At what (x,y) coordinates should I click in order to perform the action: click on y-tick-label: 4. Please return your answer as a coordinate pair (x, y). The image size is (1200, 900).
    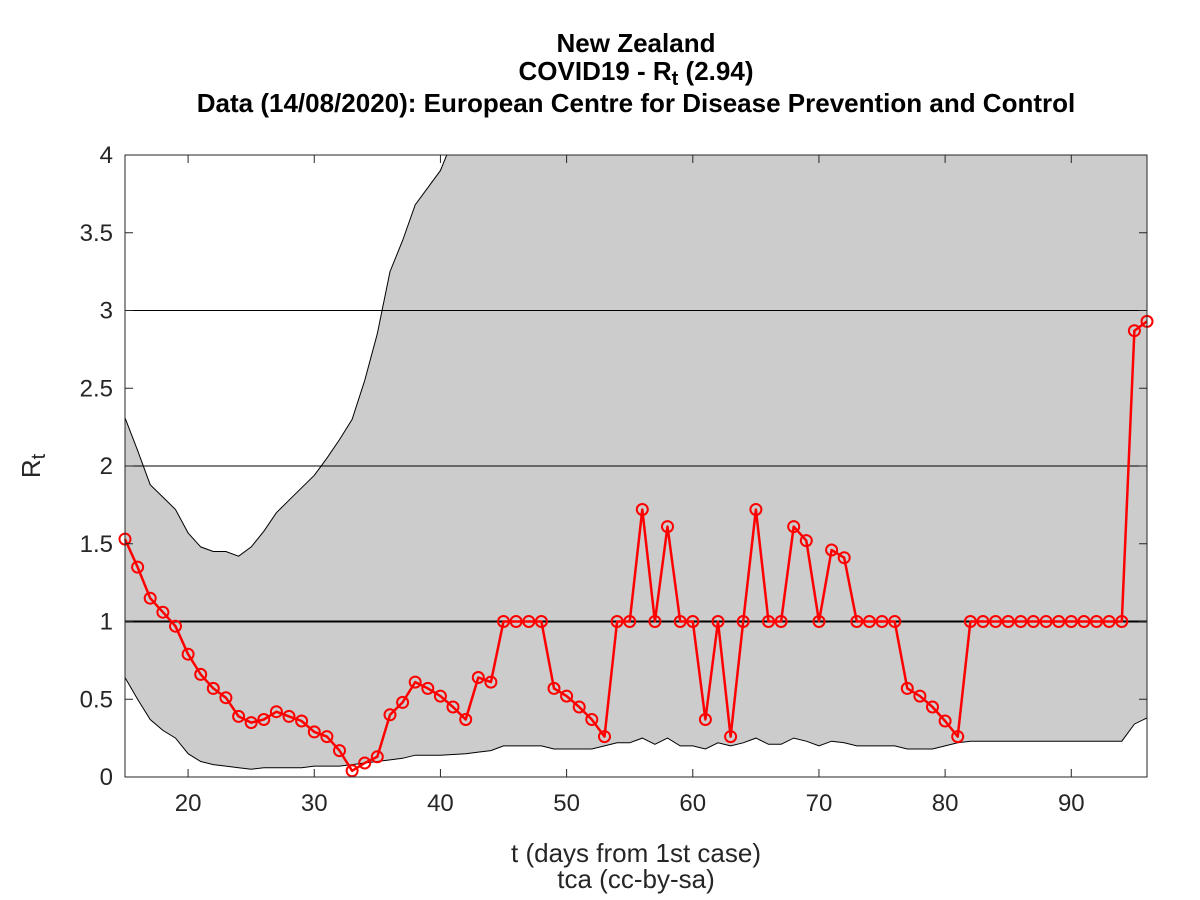
    Looking at the image, I should click on (106, 155).